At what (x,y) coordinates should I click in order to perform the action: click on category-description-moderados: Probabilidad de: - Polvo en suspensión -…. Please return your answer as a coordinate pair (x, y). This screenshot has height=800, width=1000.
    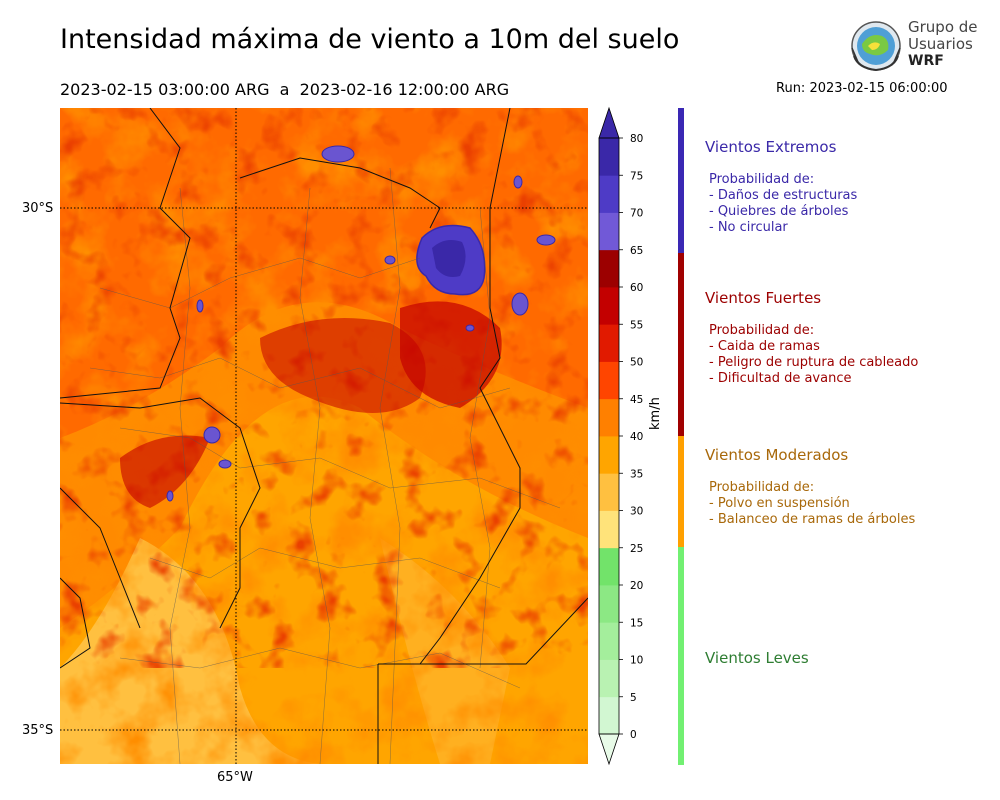
    Looking at the image, I should click on (812, 504).